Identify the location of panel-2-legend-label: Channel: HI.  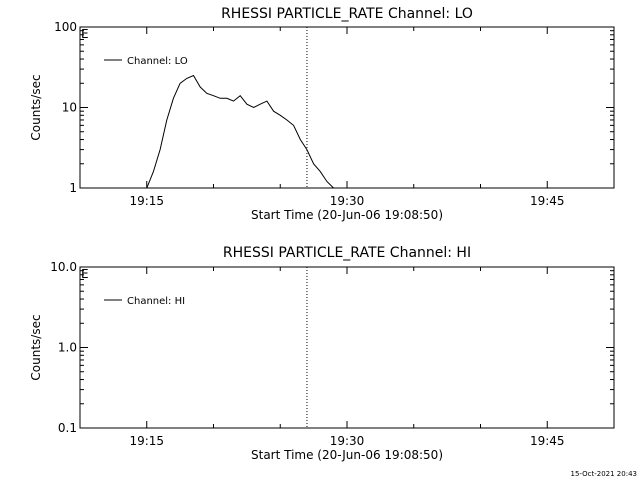
(156, 301).